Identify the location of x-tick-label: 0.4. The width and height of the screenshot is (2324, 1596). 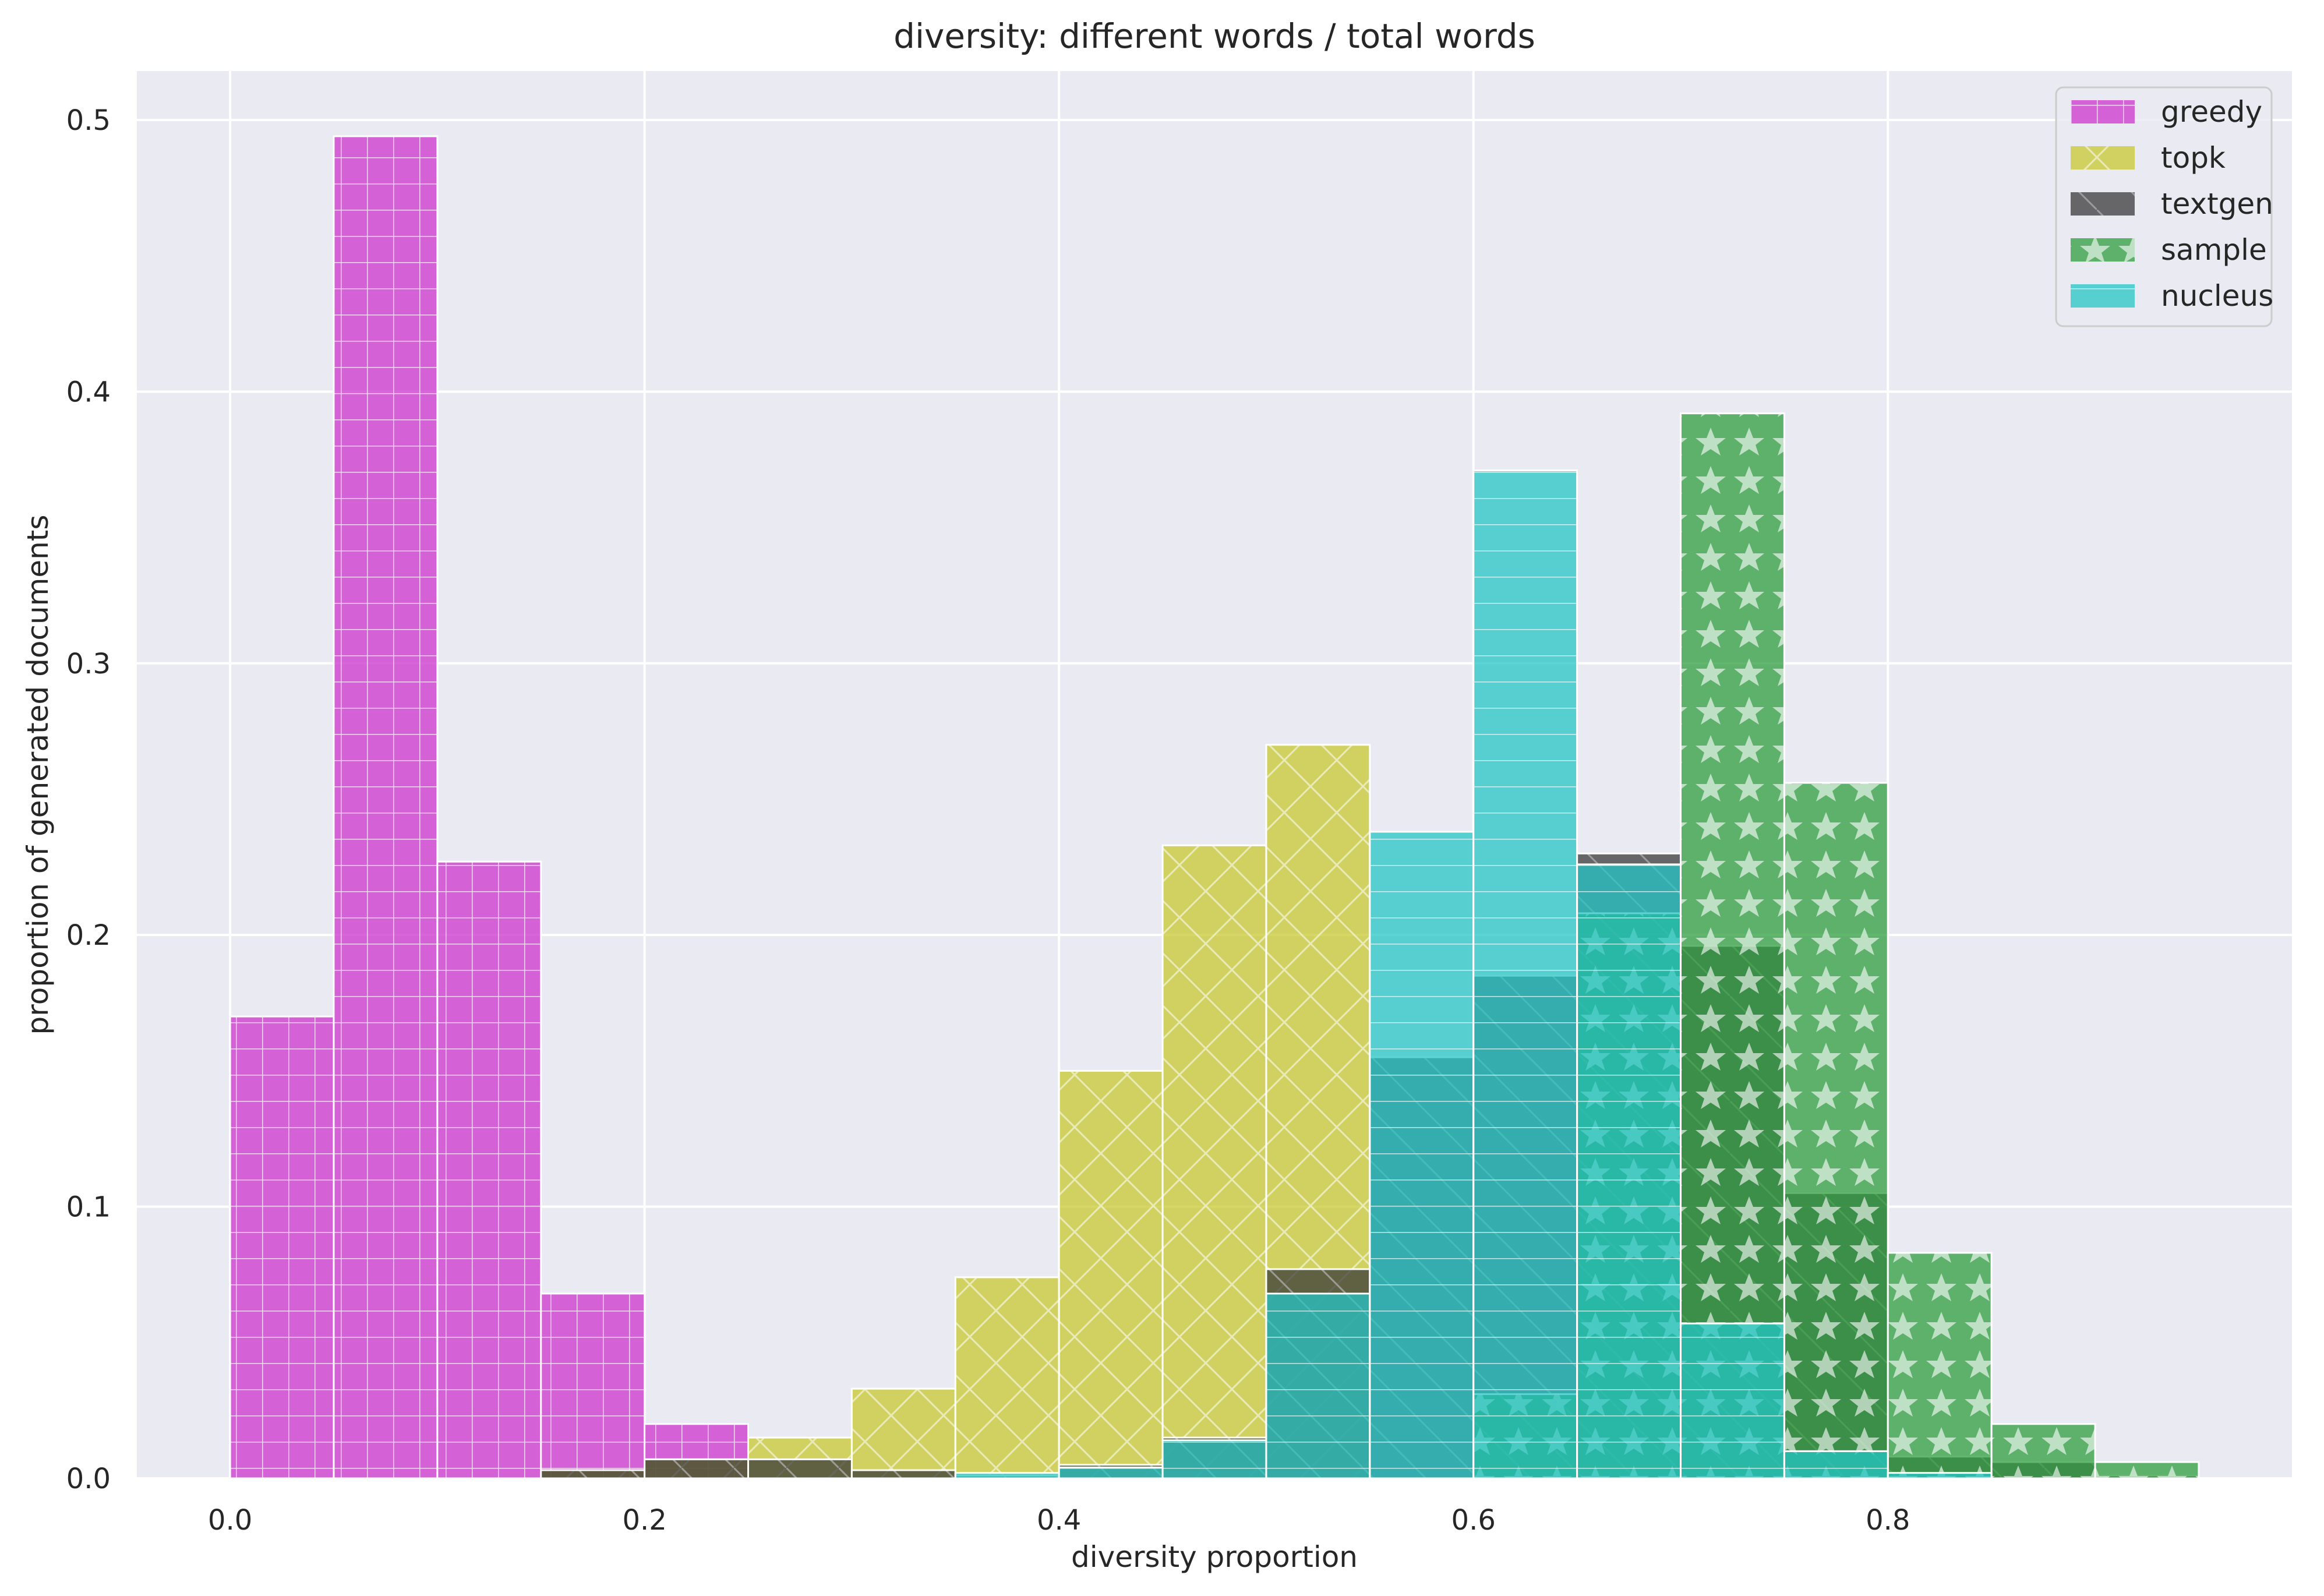
(1059, 1520).